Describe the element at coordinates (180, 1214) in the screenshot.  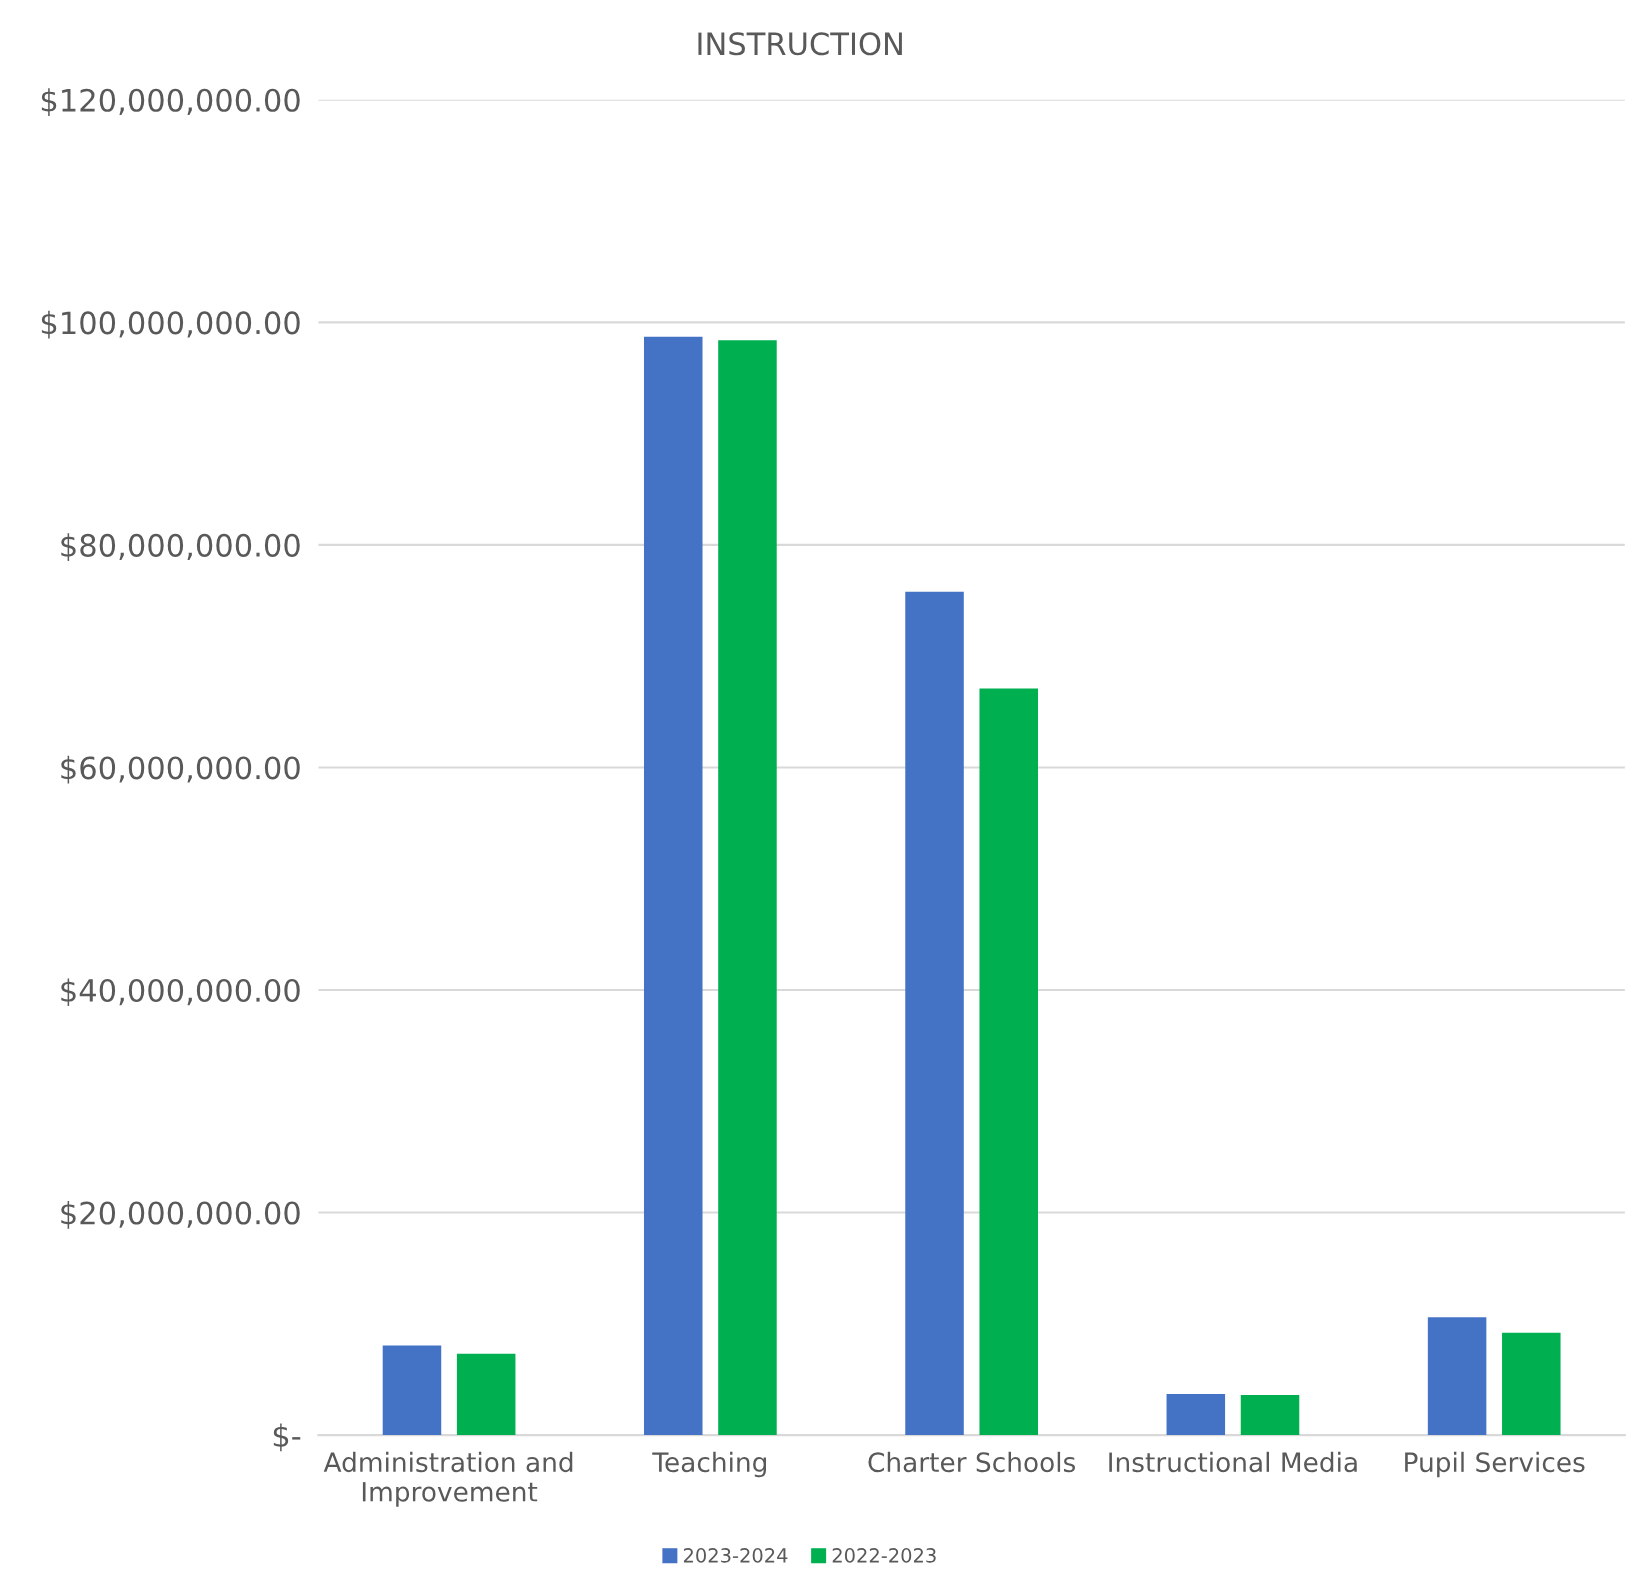
I see `y-tick-label: $20,000,000.00` at that location.